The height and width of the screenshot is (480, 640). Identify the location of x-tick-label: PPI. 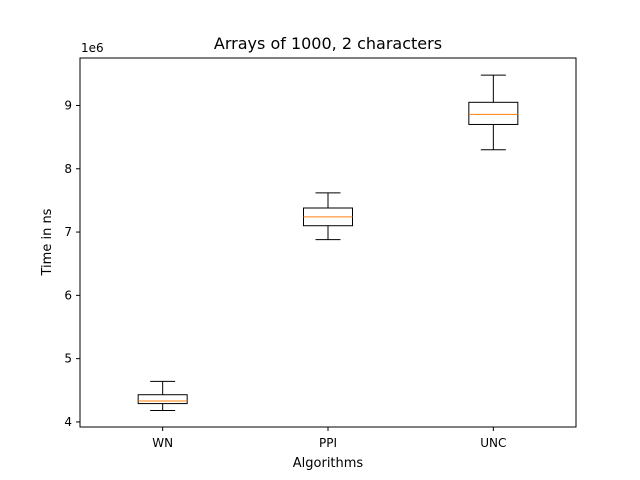
(328, 443).